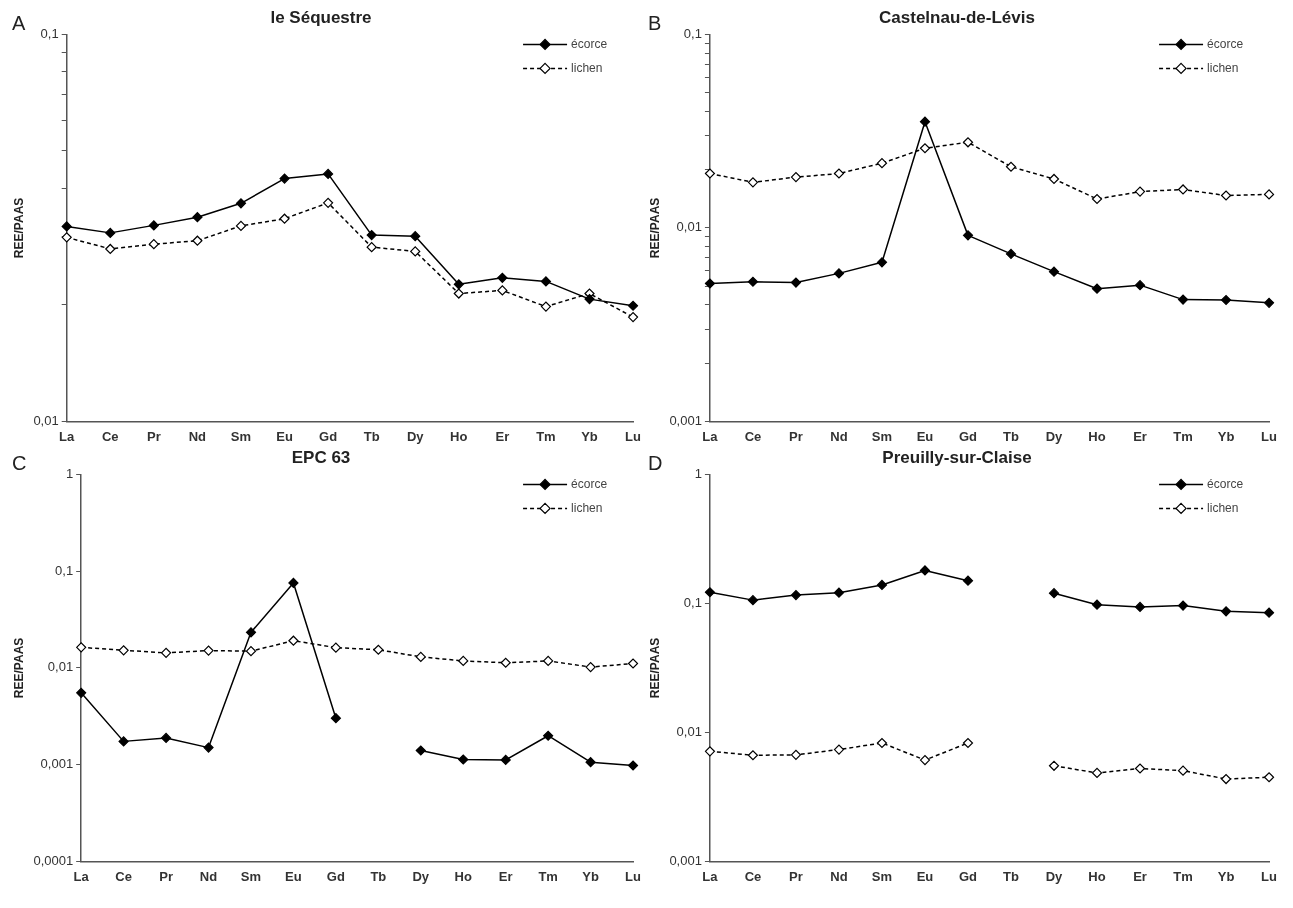 This screenshot has height=908, width=1293. I want to click on chart-title: EPC 63, so click(321, 457).